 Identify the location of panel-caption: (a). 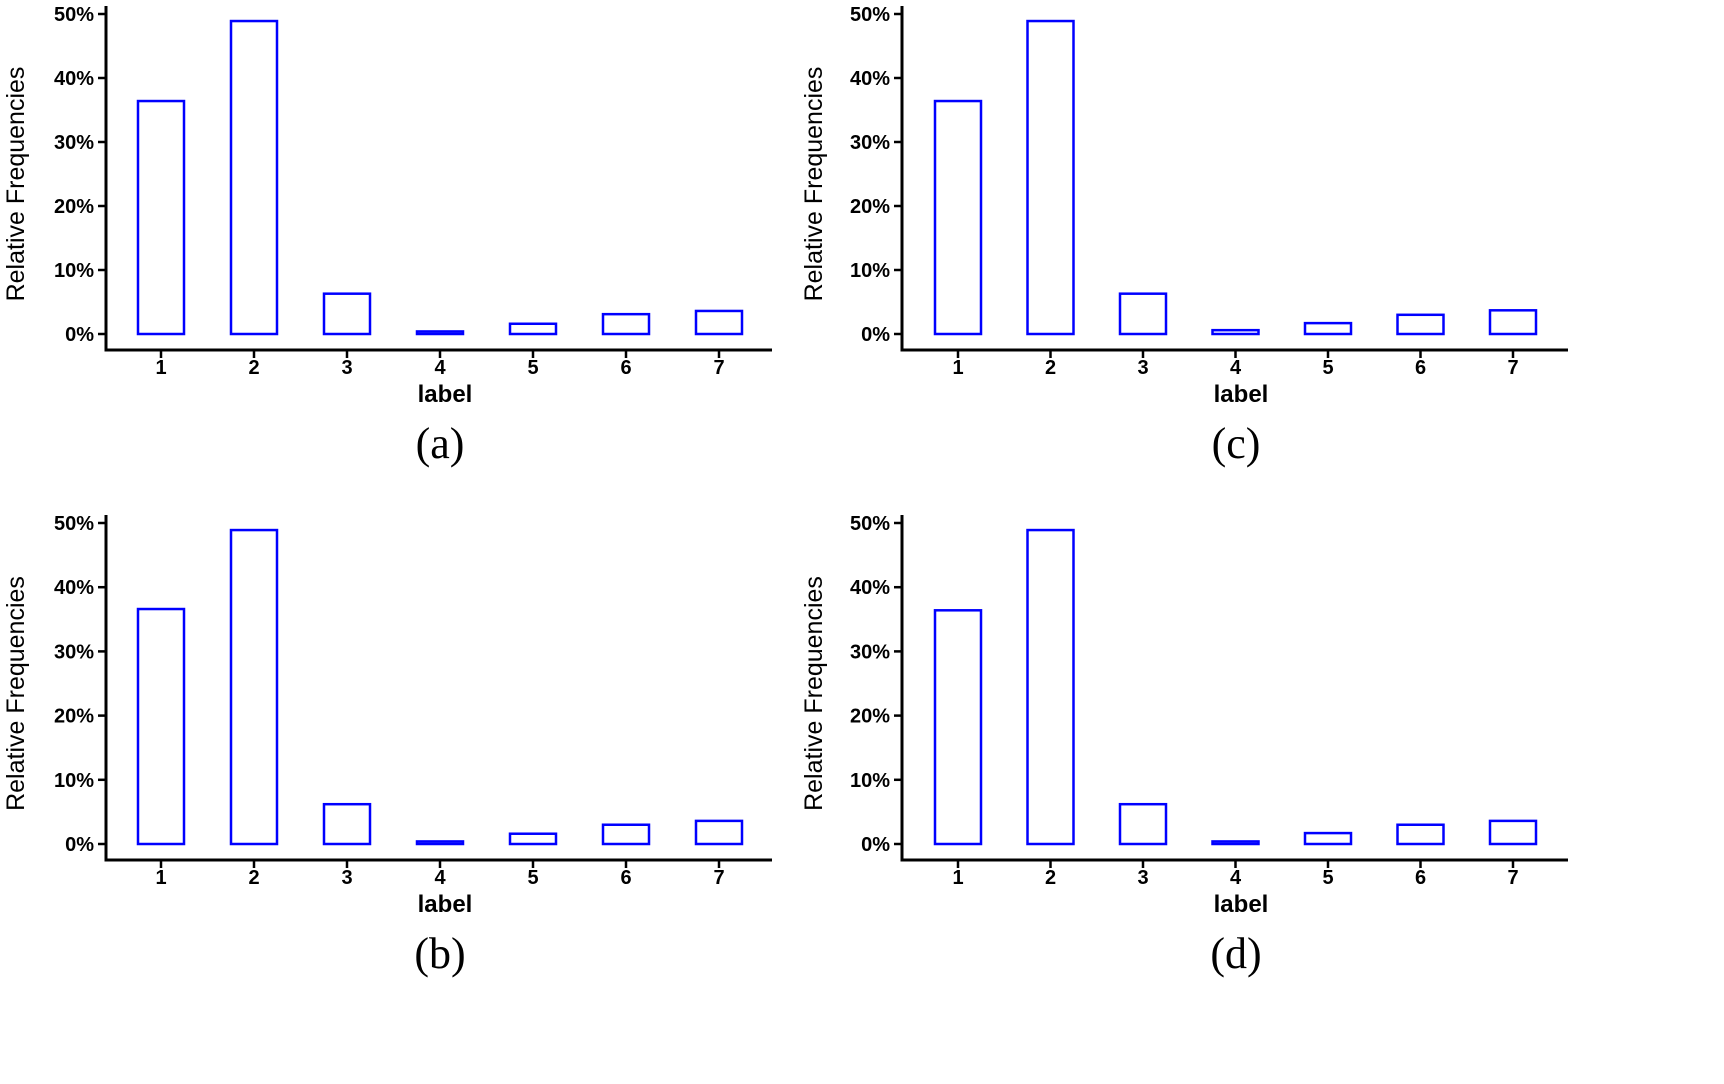
(440, 443).